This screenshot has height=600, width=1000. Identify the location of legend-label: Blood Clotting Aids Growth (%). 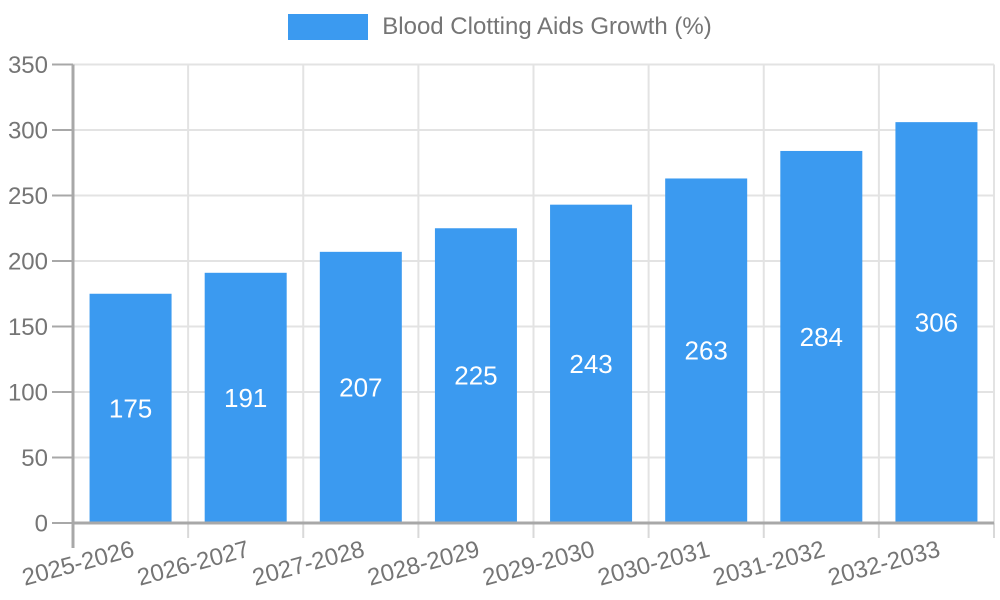
(547, 26).